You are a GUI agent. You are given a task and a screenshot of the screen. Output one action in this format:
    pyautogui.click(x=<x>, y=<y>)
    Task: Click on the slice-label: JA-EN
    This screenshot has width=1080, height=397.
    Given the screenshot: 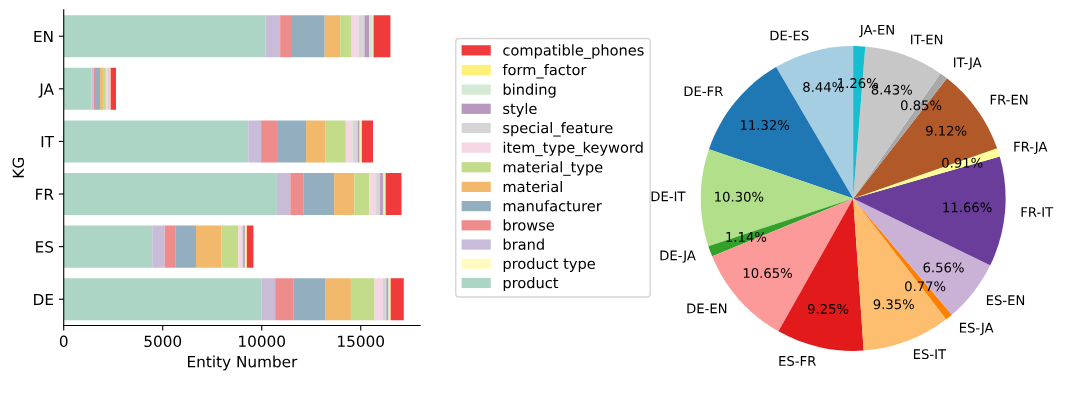 What is the action you would take?
    pyautogui.click(x=876, y=31)
    